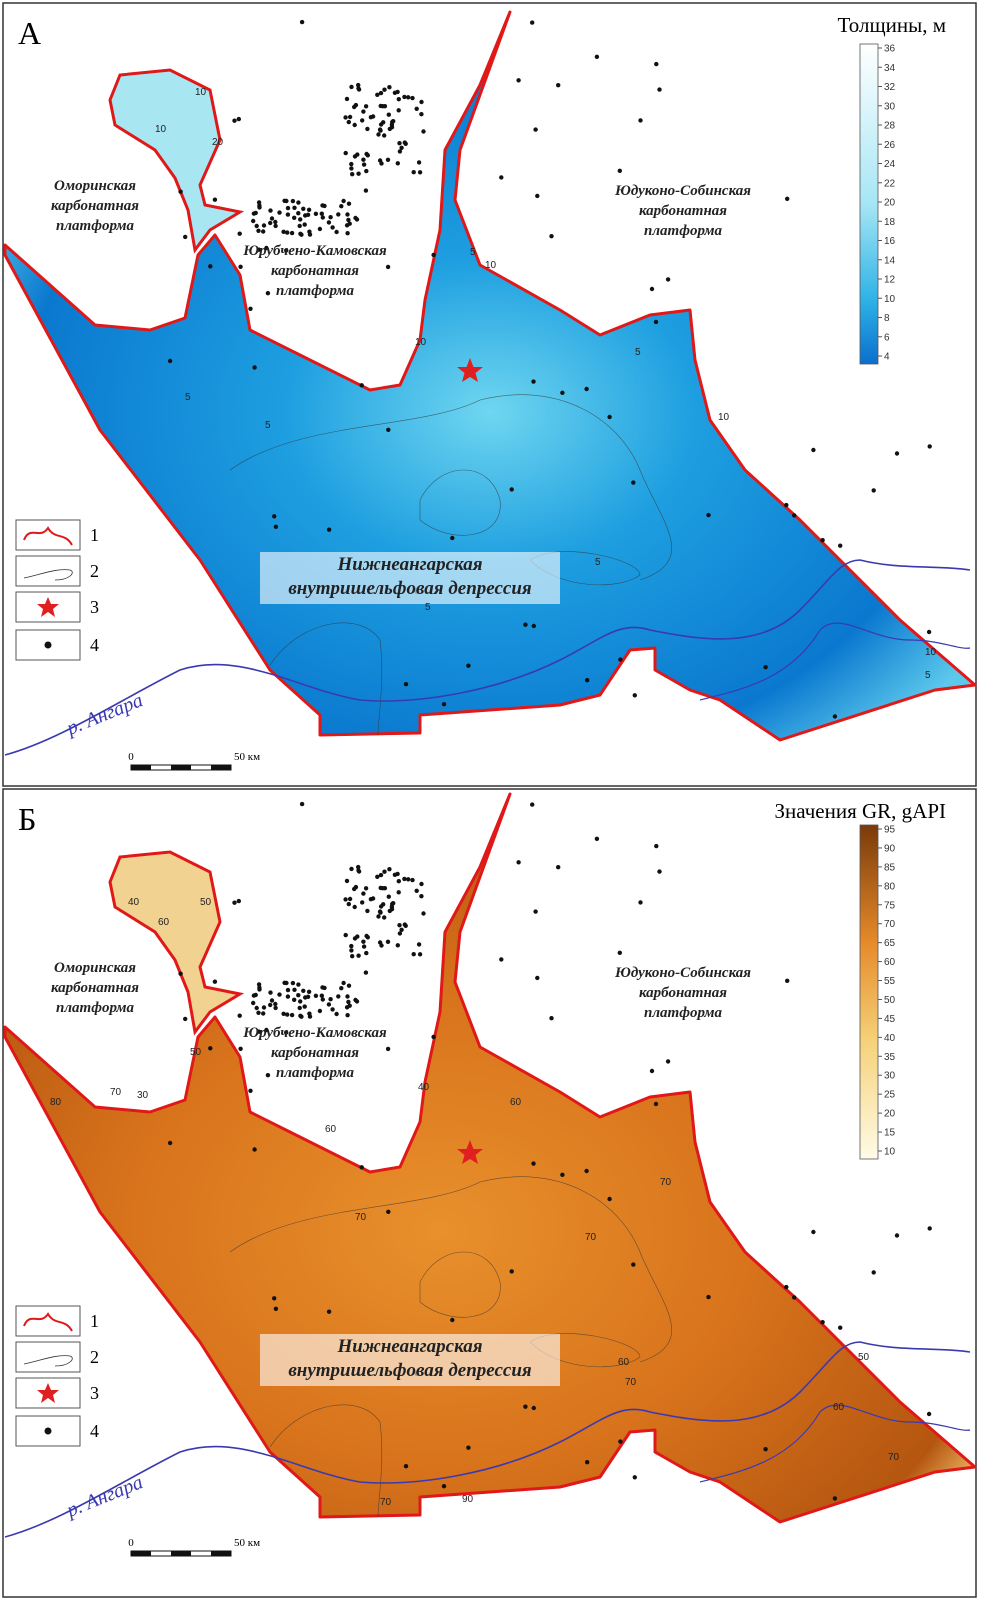  I want to click on contour-line, so click(460, 1284).